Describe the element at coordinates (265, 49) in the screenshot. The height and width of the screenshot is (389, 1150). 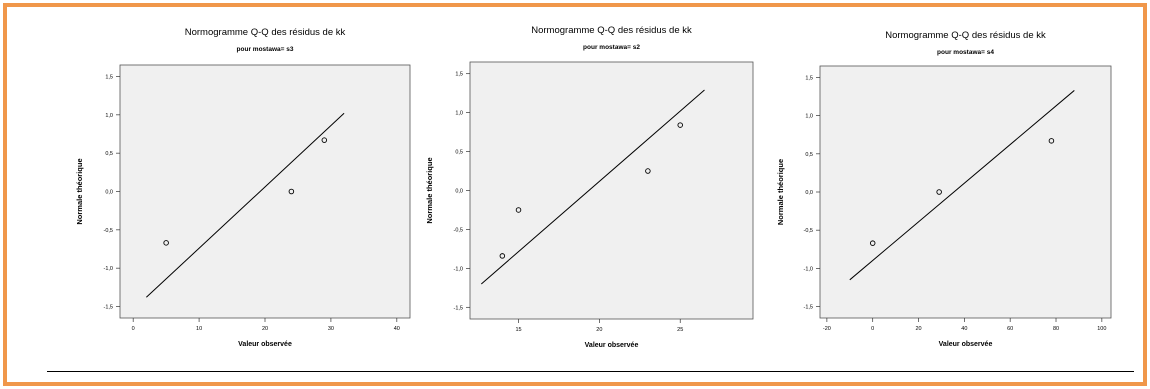
I see `chart-subtitle: pour mostawa= s3` at that location.